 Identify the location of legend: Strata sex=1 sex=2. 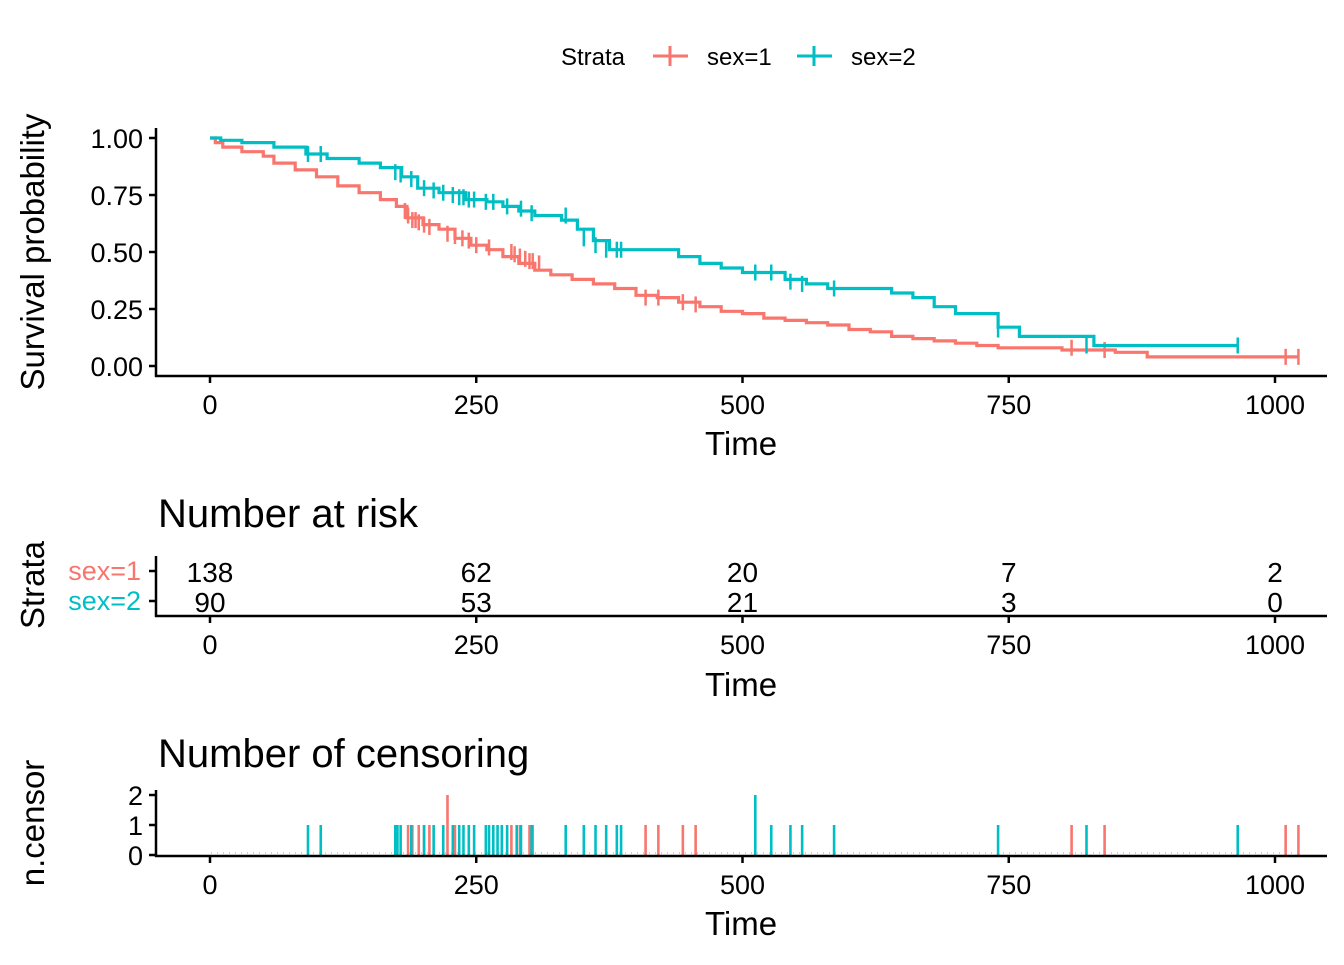
(738, 57).